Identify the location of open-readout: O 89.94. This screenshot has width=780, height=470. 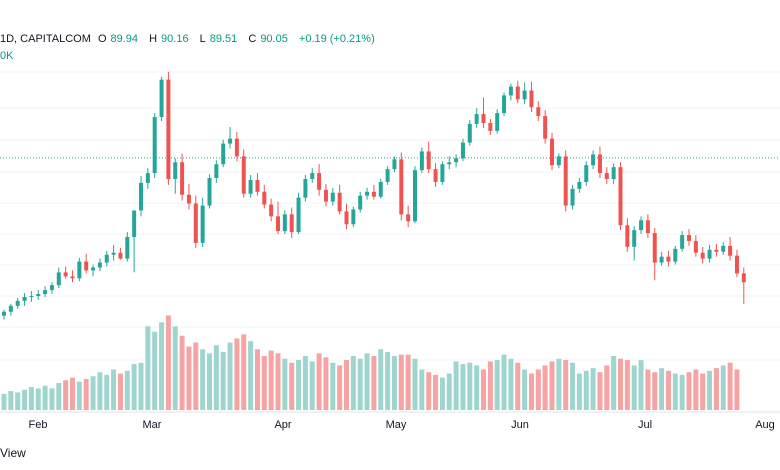
(120, 39).